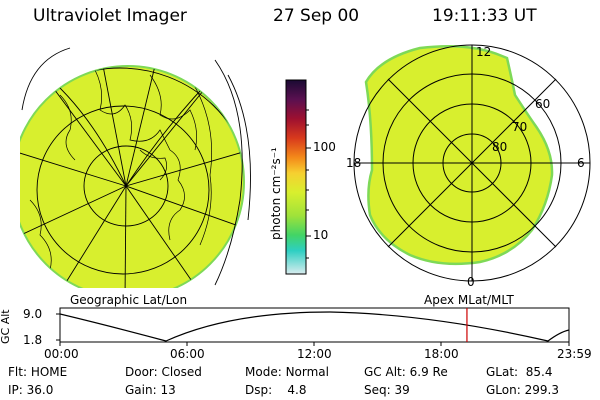  What do you see at coordinates (40, 390) in the screenshot?
I see `status-ip-value: 36.0` at bounding box center [40, 390].